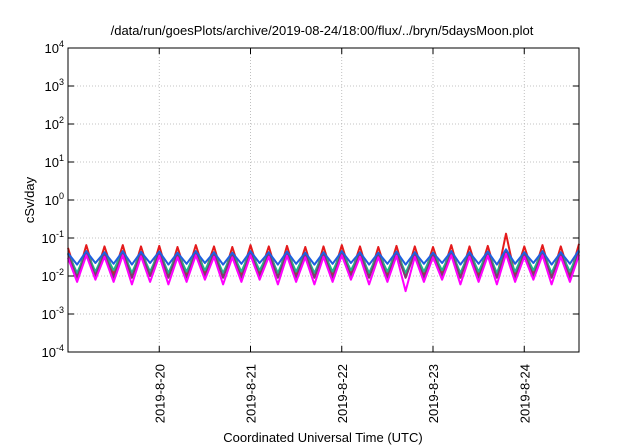  I want to click on y-tick-label: 10⁻², so click(53, 275).